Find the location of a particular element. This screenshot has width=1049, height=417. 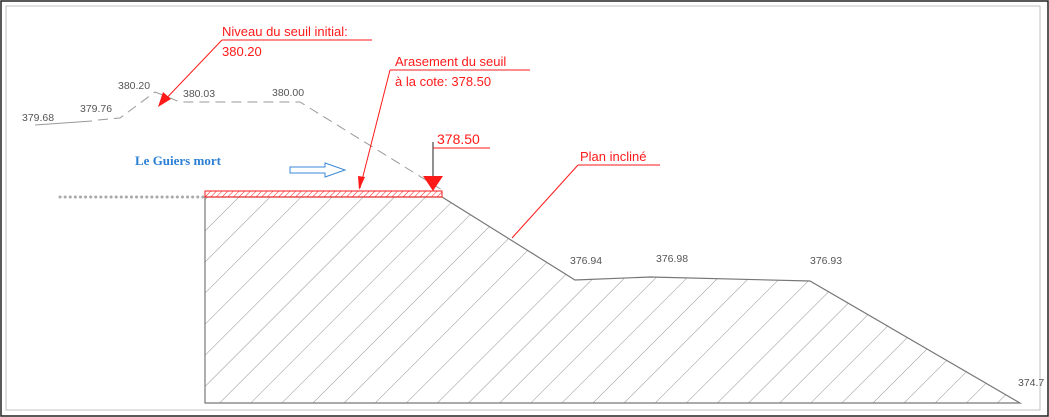

elevation: 379.68 is located at coordinates (38, 118).